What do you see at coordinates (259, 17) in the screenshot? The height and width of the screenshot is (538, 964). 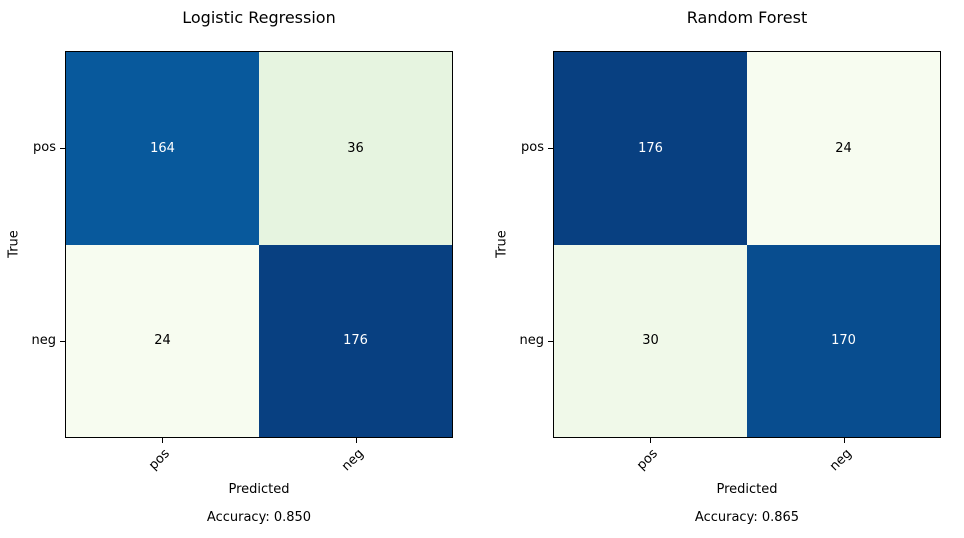 I see `chart-title: Logistic Regression` at bounding box center [259, 17].